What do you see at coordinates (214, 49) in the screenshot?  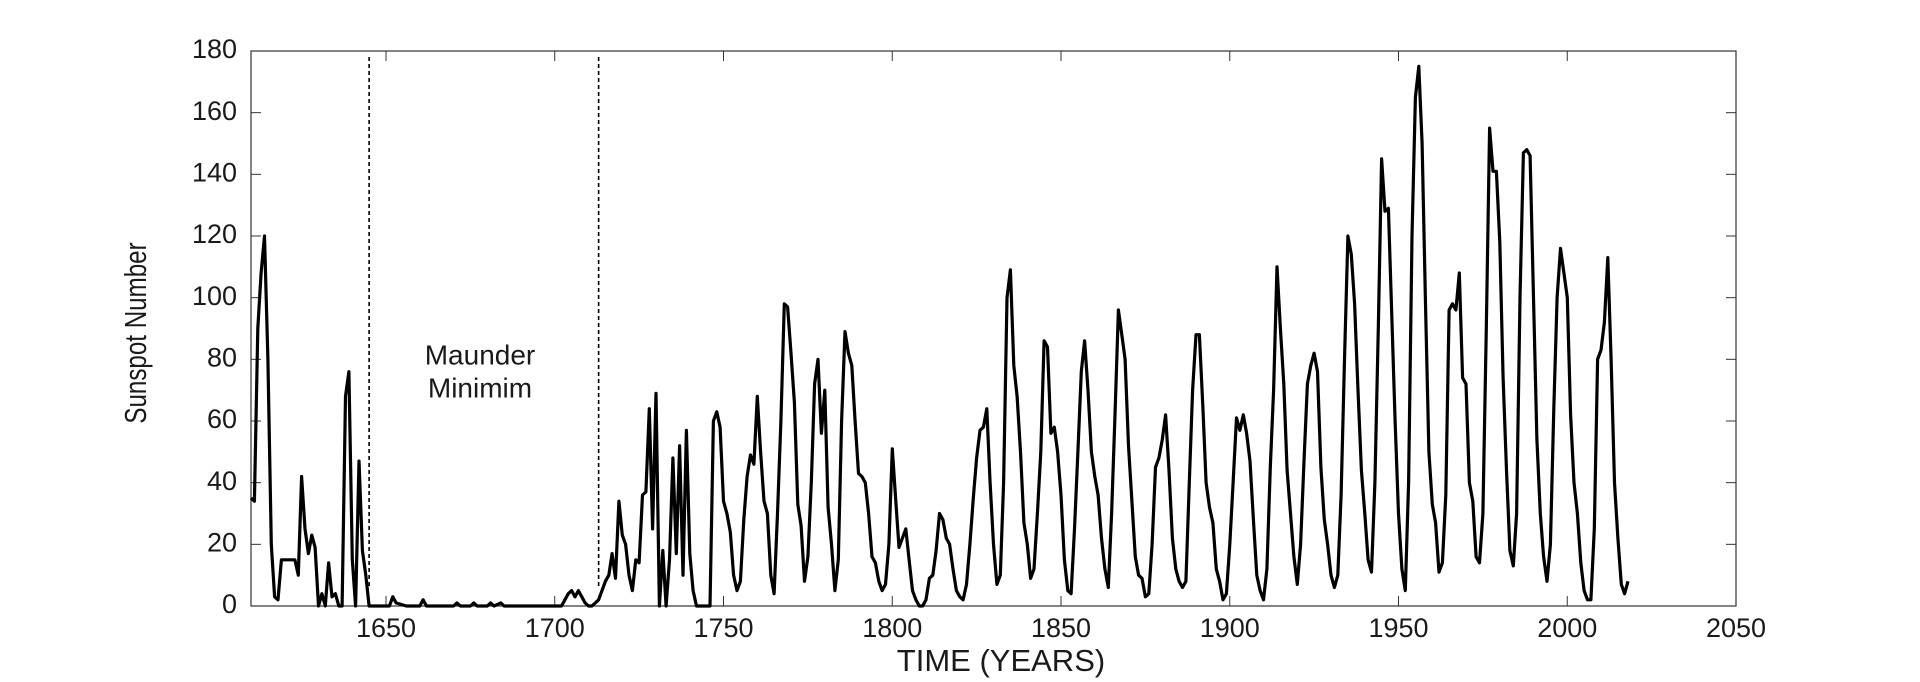 I see `y-tick-label: 180` at bounding box center [214, 49].